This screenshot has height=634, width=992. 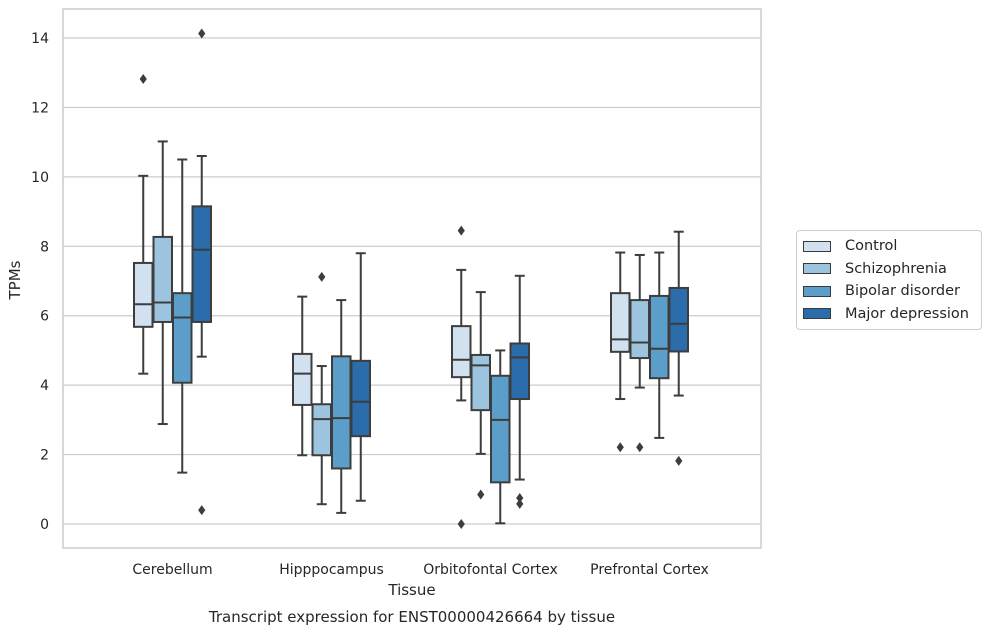 I want to click on legend-item: Major depression, so click(x=889, y=314).